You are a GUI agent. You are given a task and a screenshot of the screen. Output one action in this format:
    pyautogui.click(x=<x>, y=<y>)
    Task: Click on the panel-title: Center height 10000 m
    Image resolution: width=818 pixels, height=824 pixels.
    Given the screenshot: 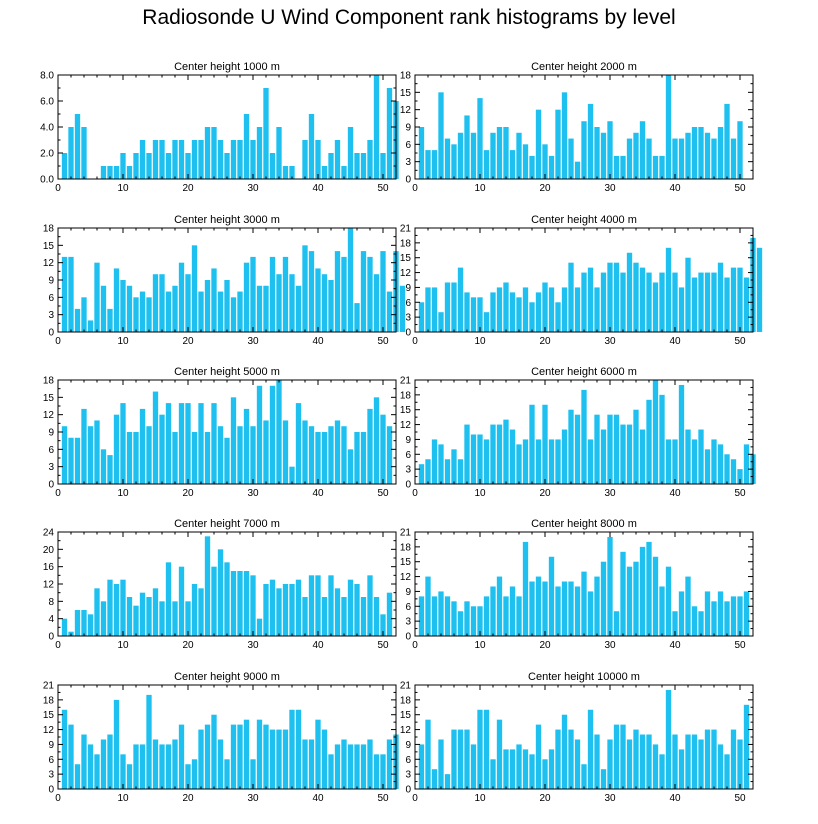 What is the action you would take?
    pyautogui.click(x=584, y=677)
    